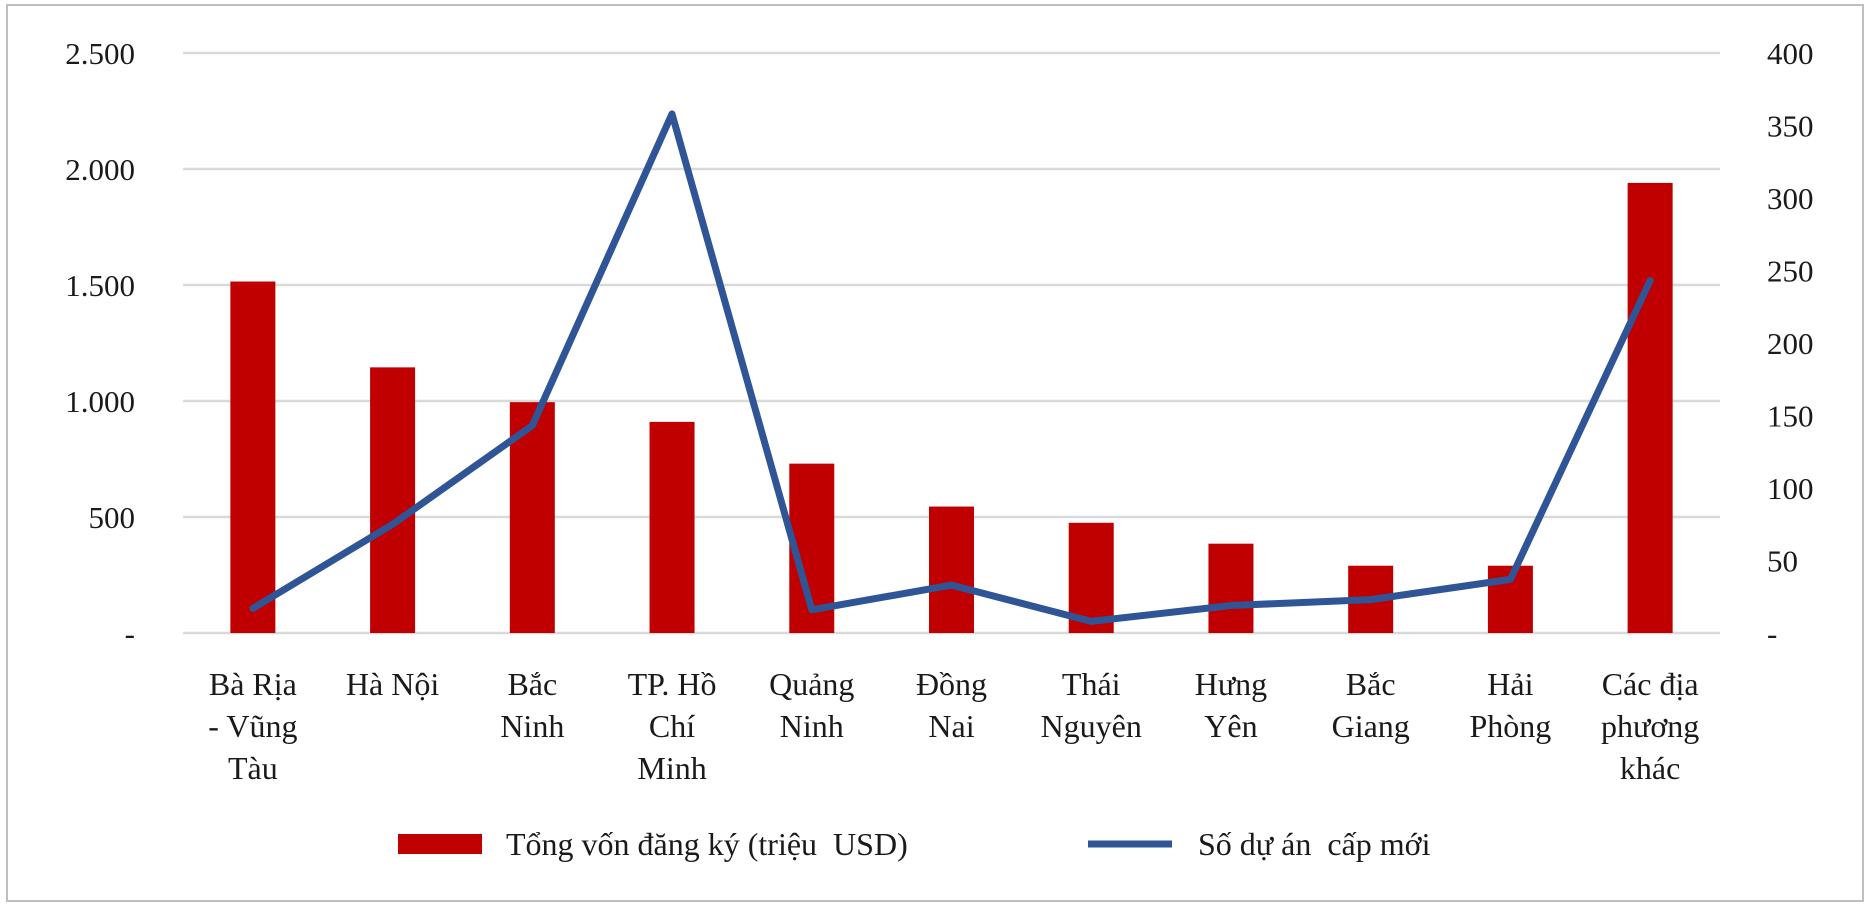 The width and height of the screenshot is (1872, 908). What do you see at coordinates (253, 684) in the screenshot?
I see `category-label-line: Bà Rịa` at bounding box center [253, 684].